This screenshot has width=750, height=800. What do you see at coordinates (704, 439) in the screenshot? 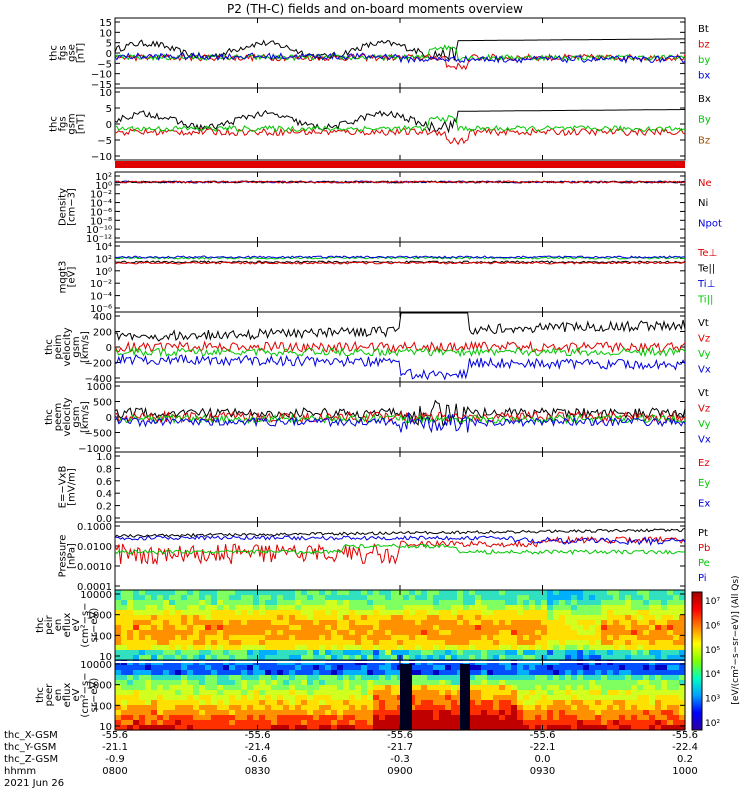
I see `legend-vx: Vx` at bounding box center [704, 439].